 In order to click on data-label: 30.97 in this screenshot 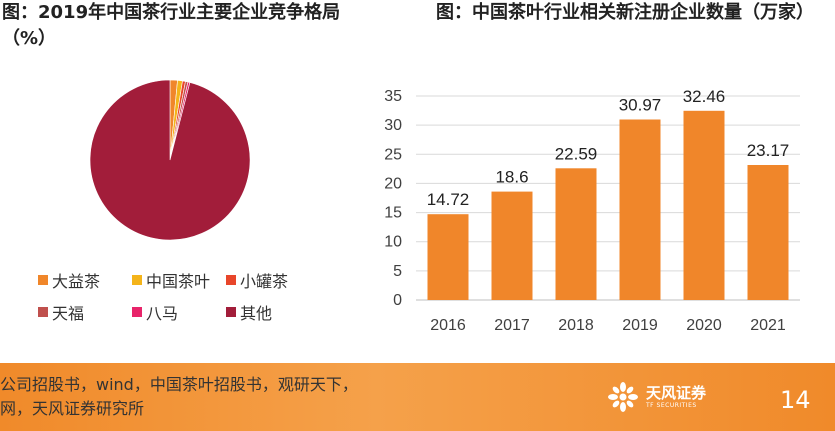, I will do `click(640, 105)`.